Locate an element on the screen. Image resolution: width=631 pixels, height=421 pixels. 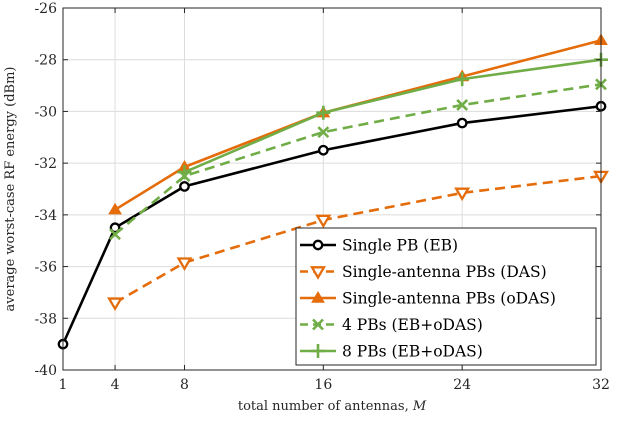
y-tick-label: -30 is located at coordinates (45, 112).